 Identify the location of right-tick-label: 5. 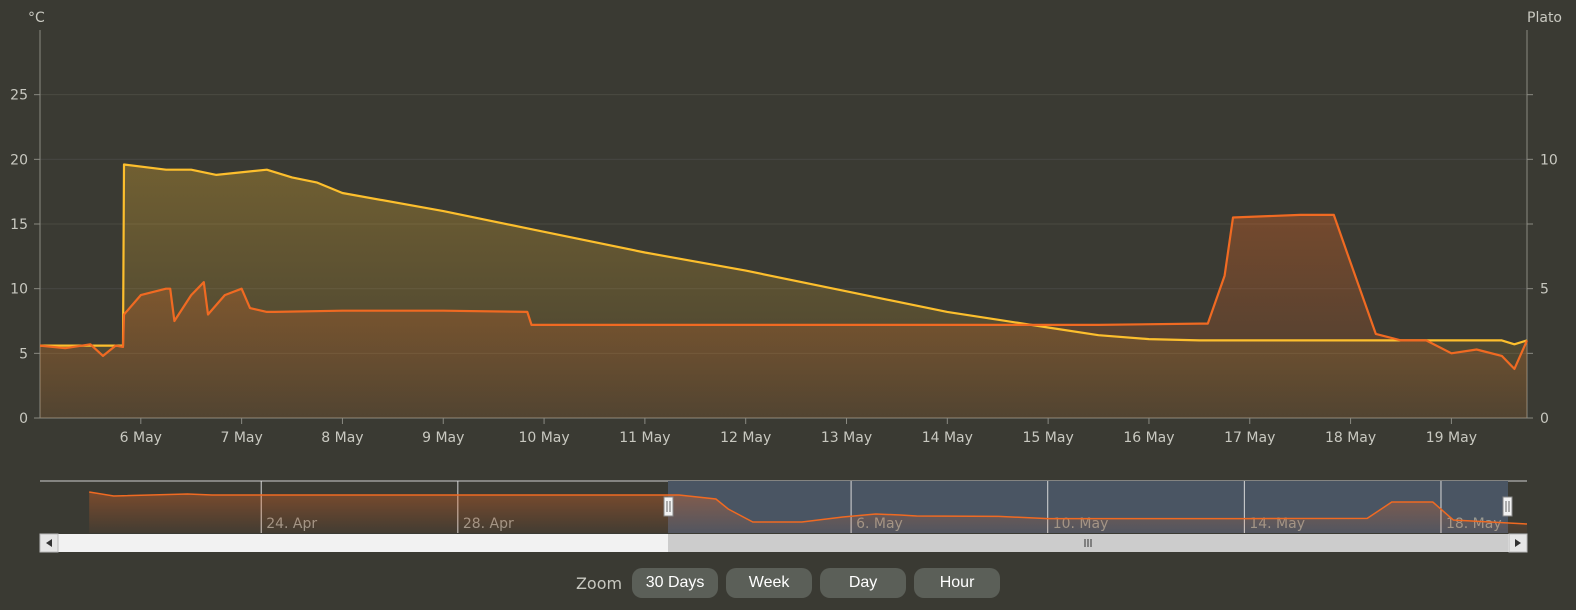
(1544, 290).